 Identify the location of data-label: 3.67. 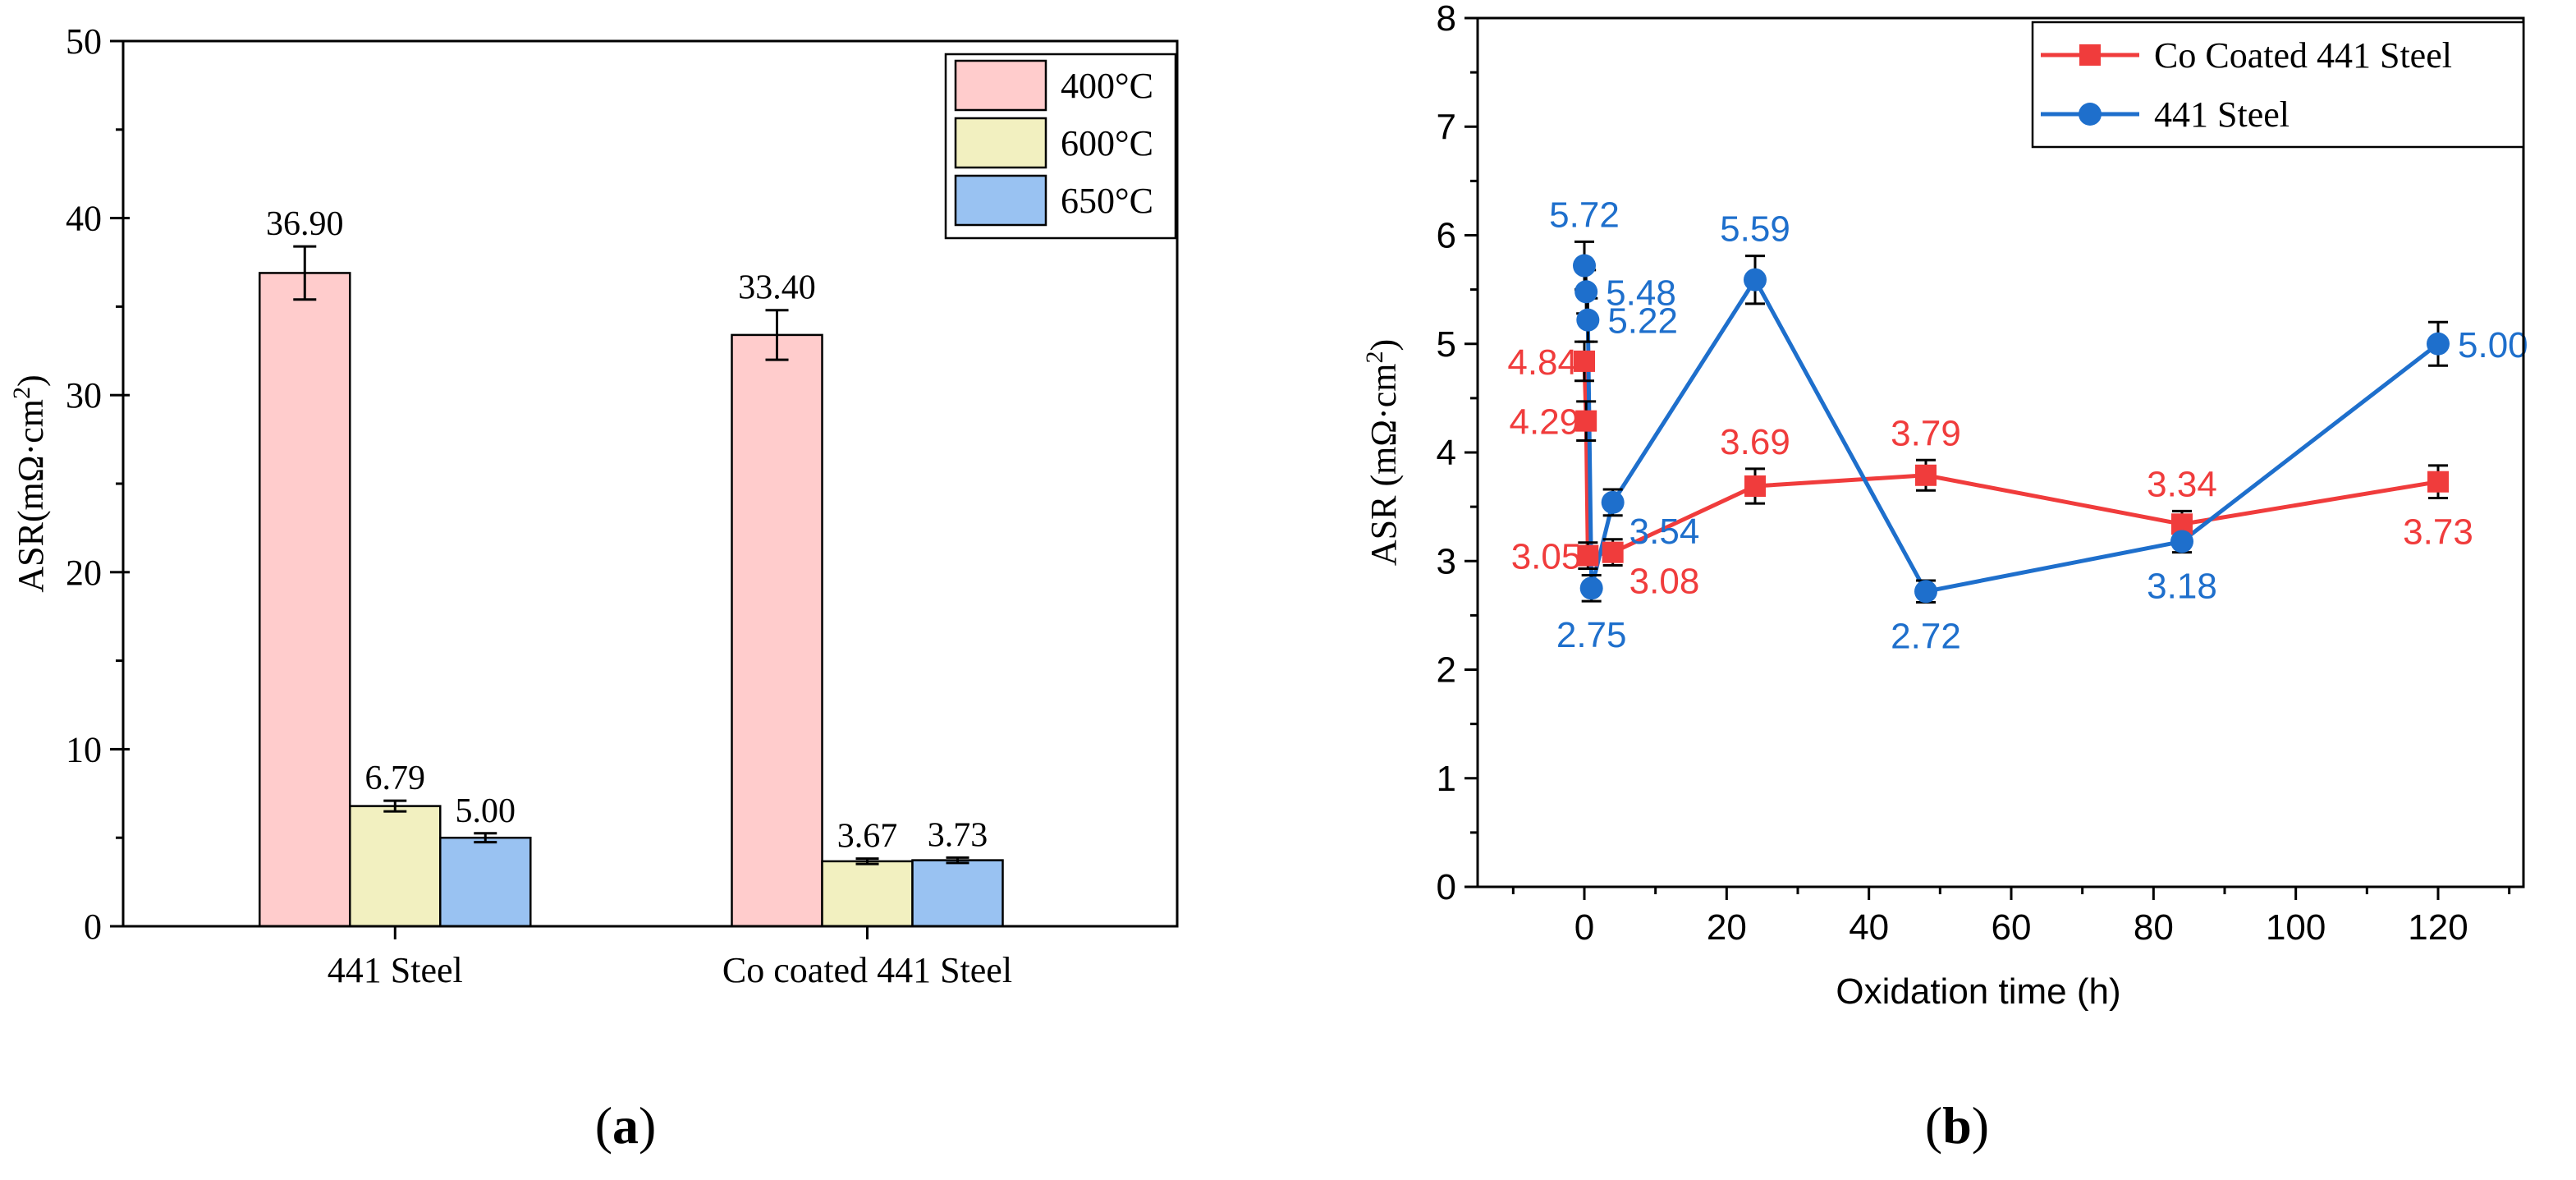
(868, 837).